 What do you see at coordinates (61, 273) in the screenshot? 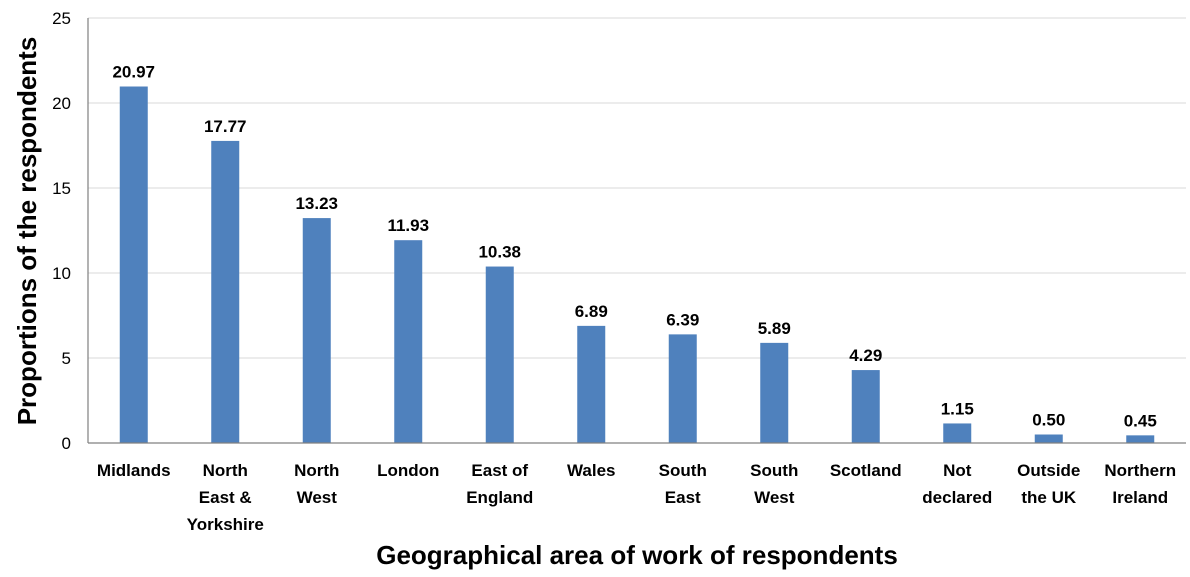
I see `y-tick-label: 10` at bounding box center [61, 273].